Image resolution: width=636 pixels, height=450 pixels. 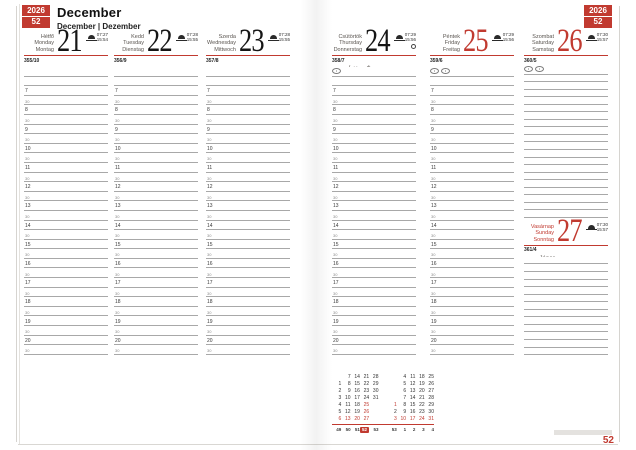 I want to click on mini-date-cell: 5, so click(x=405, y=384).